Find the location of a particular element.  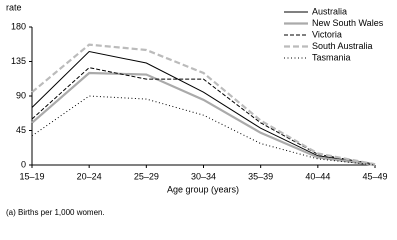

x-tick-label: 15–19 is located at coordinates (31, 176).